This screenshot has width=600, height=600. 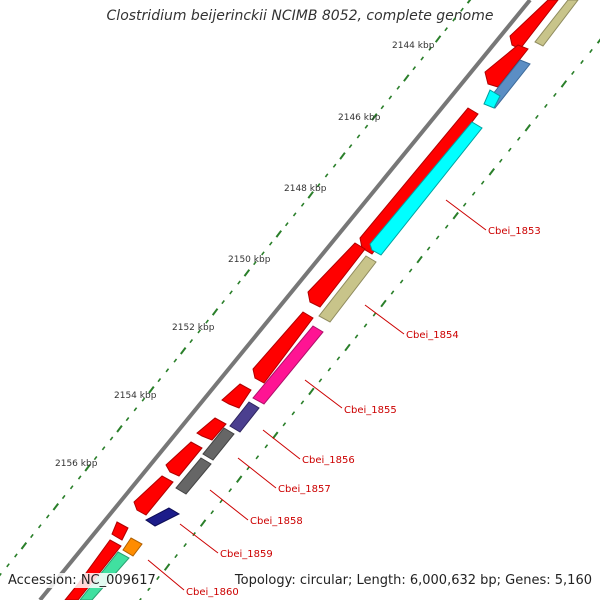 What do you see at coordinates (305, 189) in the screenshot?
I see `kbp-label-2148: 2148 kbp` at bounding box center [305, 189].